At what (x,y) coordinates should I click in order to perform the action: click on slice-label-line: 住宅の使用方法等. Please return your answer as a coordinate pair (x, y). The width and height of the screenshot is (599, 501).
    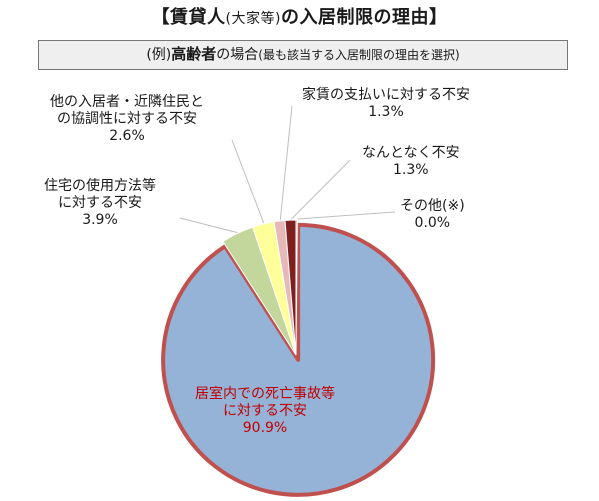
    Looking at the image, I should click on (100, 186).